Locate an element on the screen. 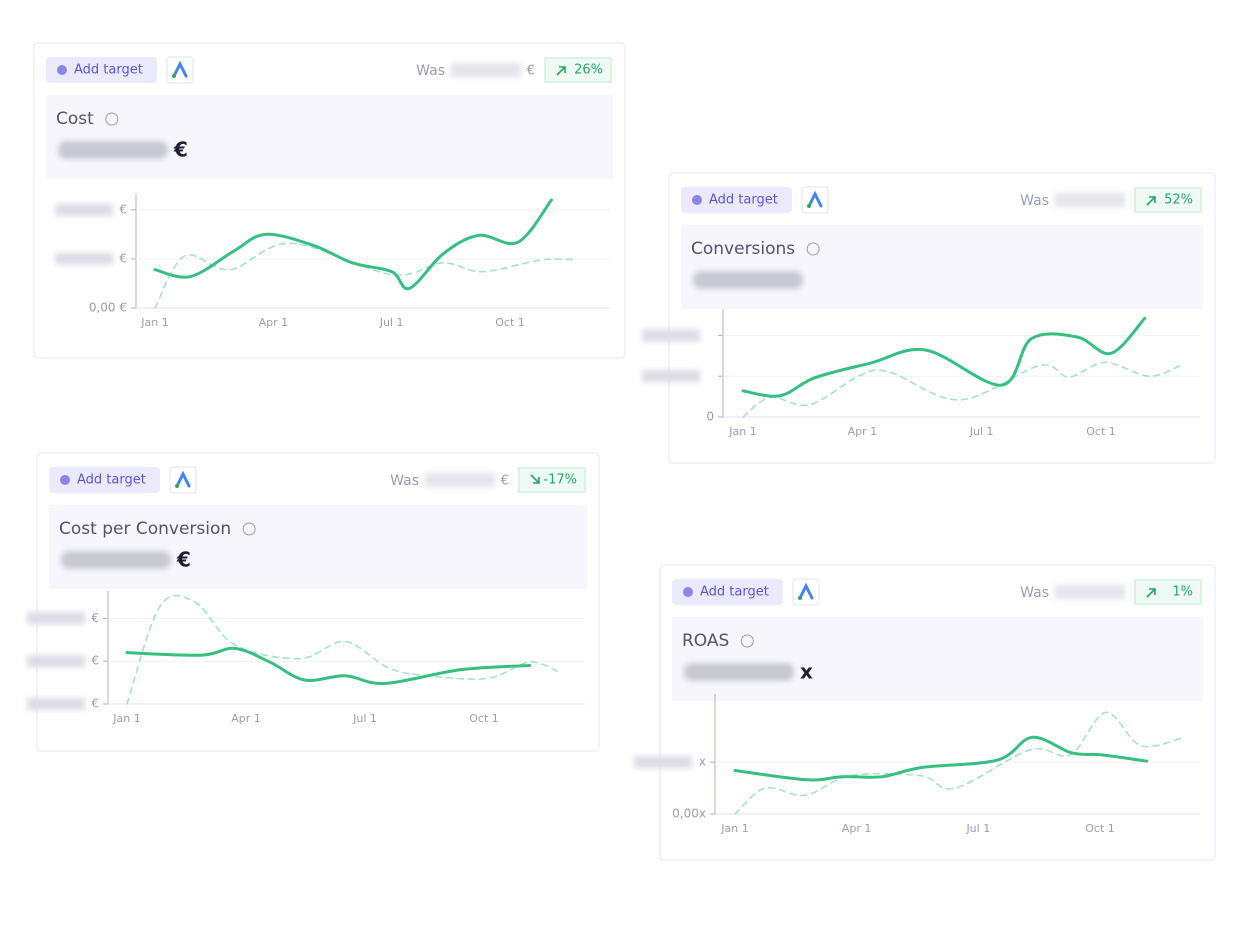 Image resolution: width=1246 pixels, height=930 pixels. y-tick-unit: x is located at coordinates (702, 762).